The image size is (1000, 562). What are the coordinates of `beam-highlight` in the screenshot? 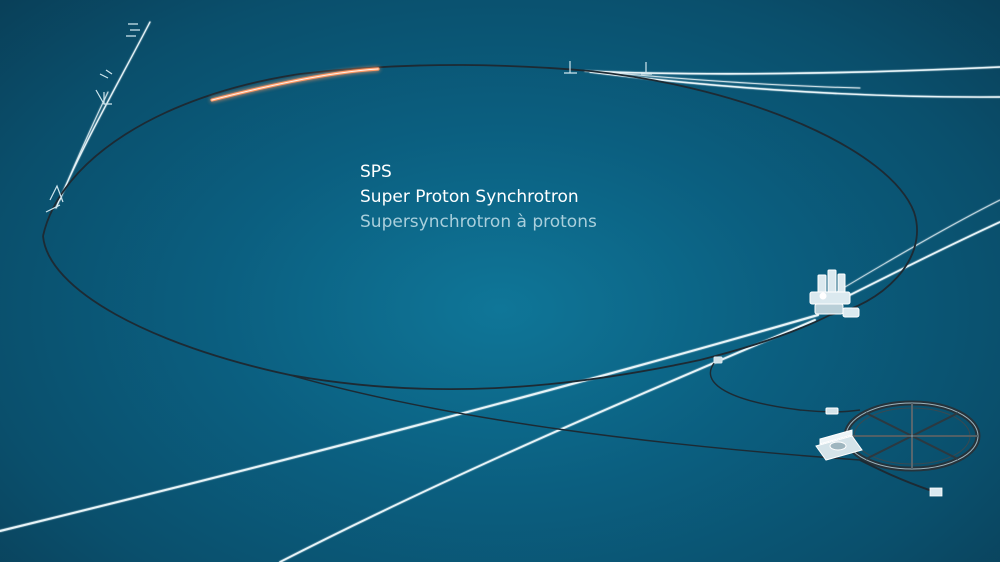 It's located at (295, 84).